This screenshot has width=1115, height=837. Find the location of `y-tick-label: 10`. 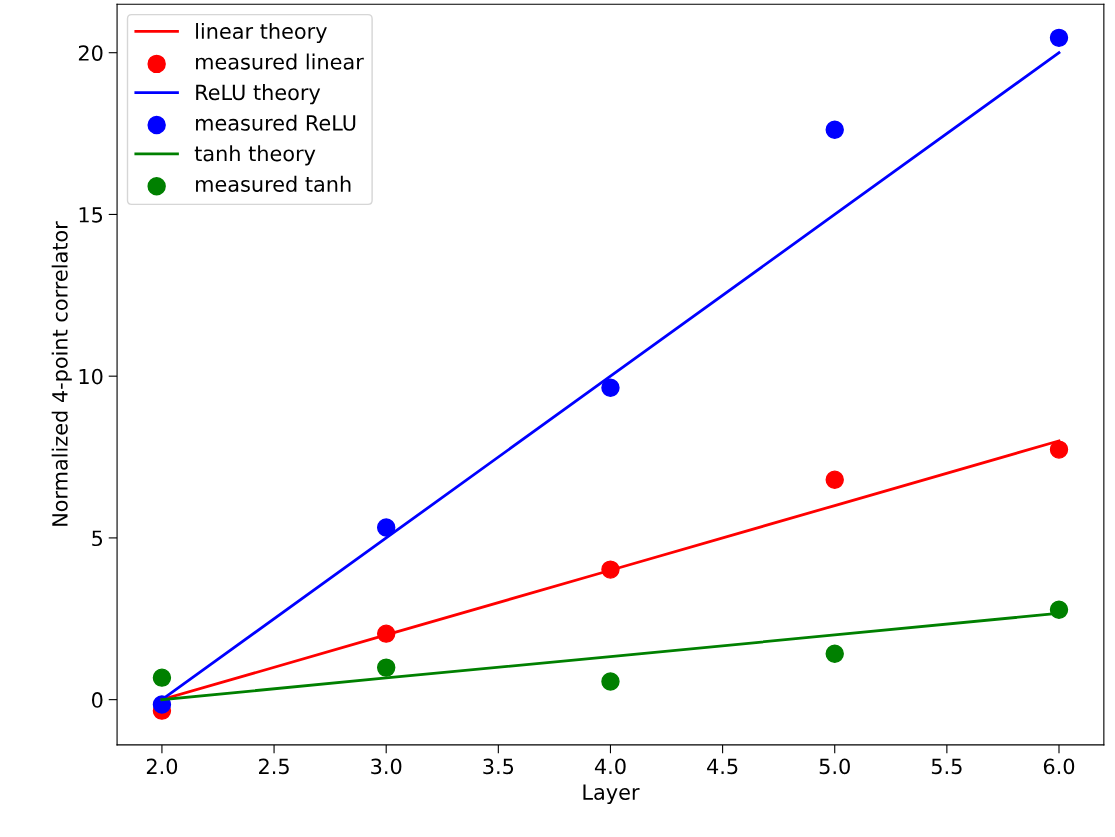

y-tick-label: 10 is located at coordinates (91, 376).